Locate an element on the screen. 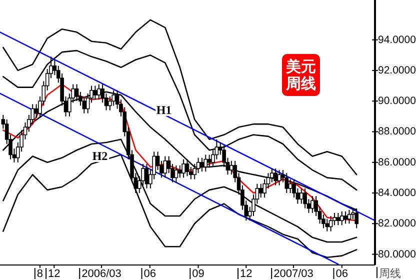  x-tick-label: 2006/03 is located at coordinates (102, 274).